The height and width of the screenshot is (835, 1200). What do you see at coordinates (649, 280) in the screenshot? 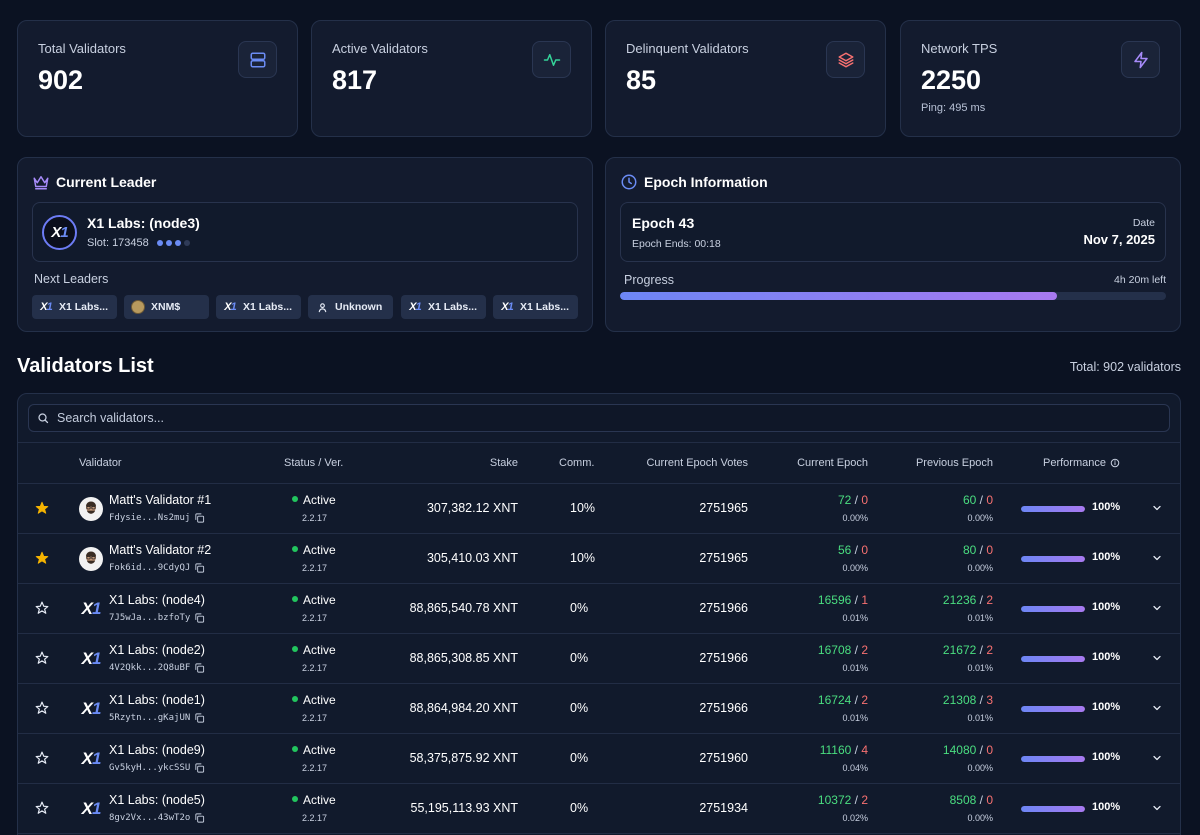
I see `progress-label: Progress` at bounding box center [649, 280].